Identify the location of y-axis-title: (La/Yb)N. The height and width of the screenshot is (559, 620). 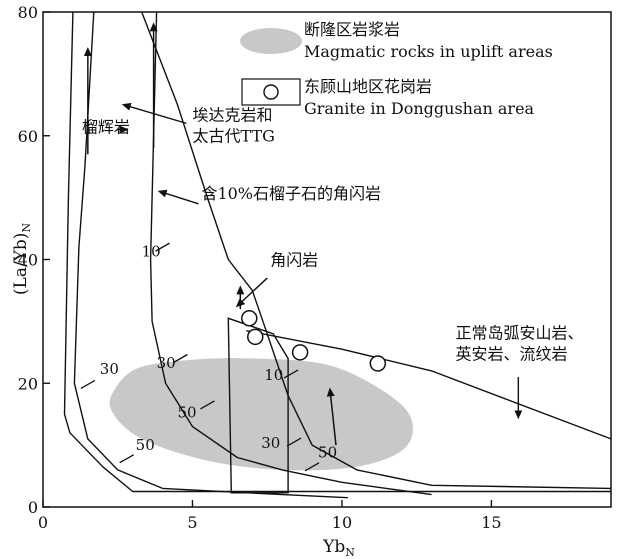
(22, 259).